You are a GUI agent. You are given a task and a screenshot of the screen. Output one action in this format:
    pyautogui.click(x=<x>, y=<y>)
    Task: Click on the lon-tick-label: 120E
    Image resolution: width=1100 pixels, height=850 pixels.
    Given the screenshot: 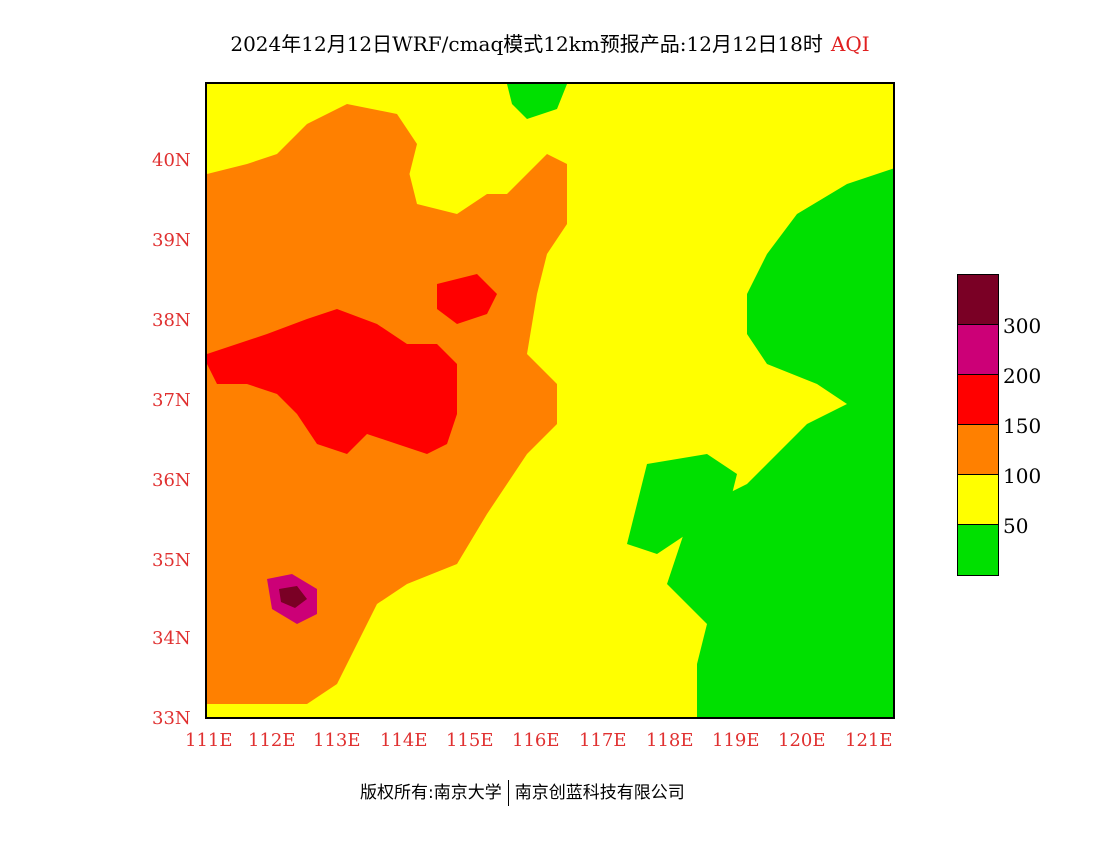 What is the action you would take?
    pyautogui.click(x=802, y=740)
    